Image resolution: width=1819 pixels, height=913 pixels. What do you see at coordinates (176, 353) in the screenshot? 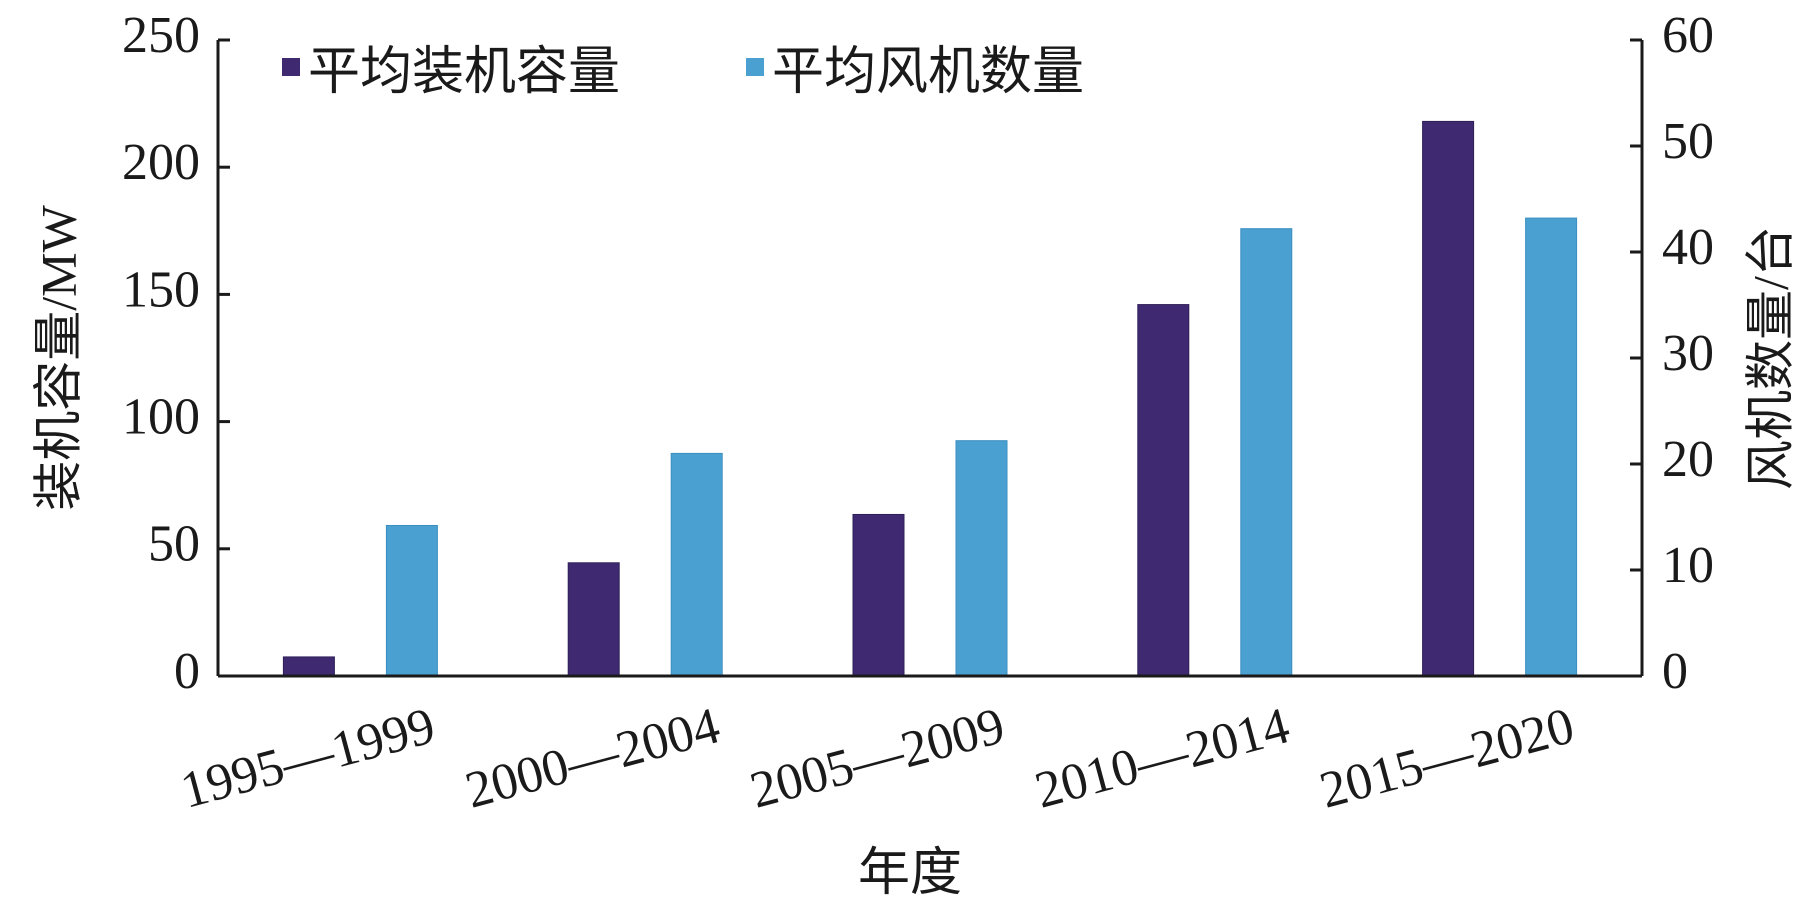
I see `left-y-ticks: 0 50 100 150 200 250` at bounding box center [176, 353].